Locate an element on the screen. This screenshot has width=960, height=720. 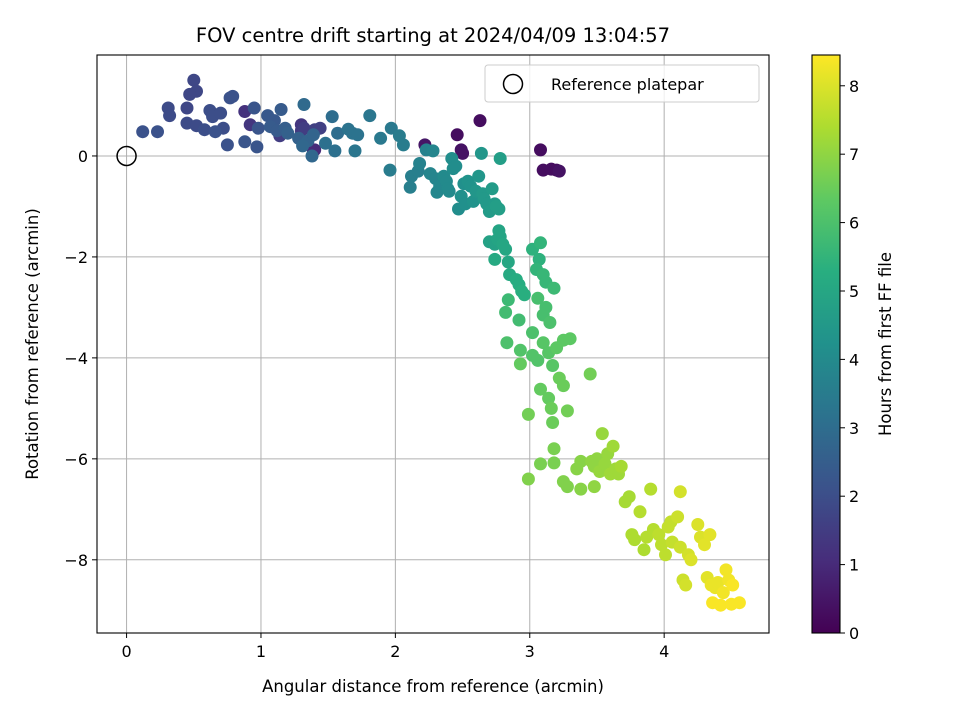
x-tick-label: 0 is located at coordinates (126, 651).